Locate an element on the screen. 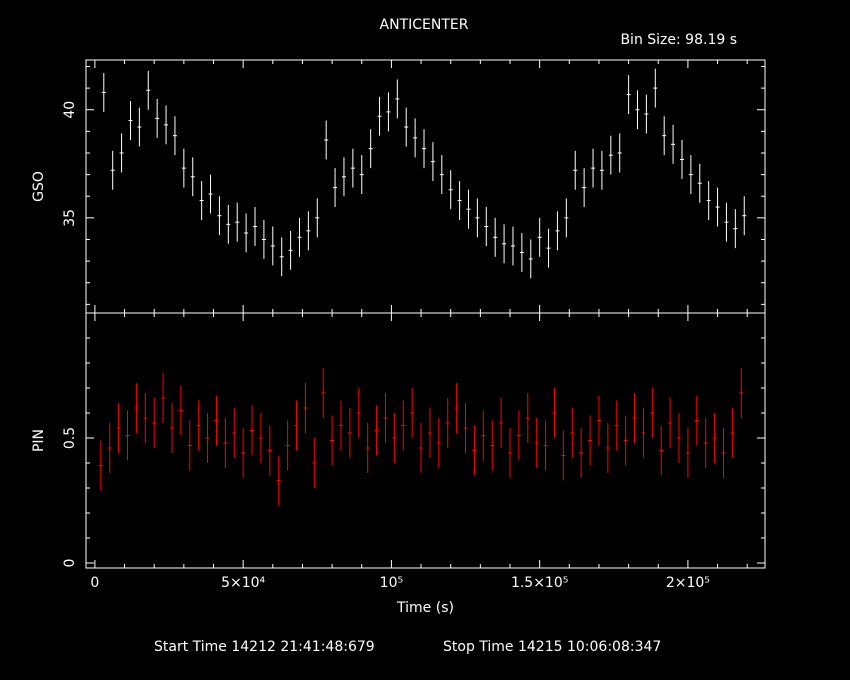  x-tick-label: 0 is located at coordinates (94, 583).